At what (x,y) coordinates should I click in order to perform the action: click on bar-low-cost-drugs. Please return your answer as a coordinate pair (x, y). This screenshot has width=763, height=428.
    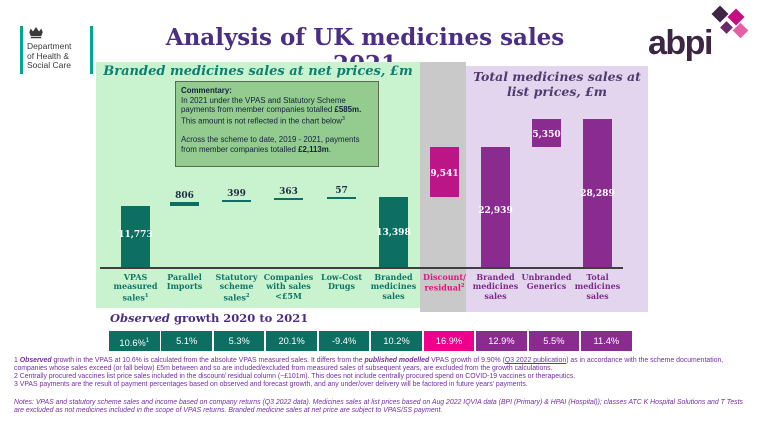
    Looking at the image, I should click on (341, 198).